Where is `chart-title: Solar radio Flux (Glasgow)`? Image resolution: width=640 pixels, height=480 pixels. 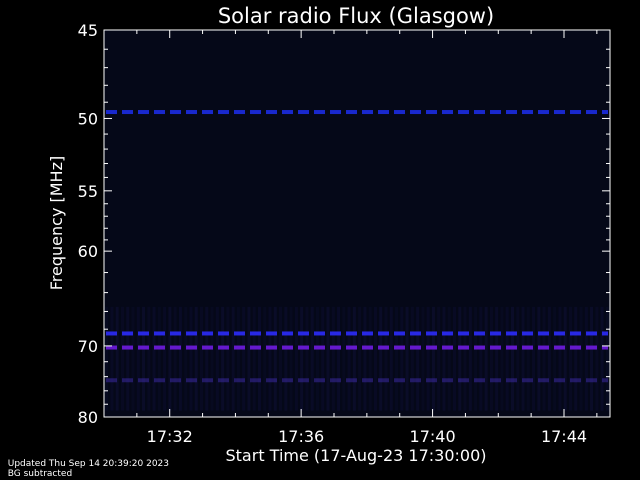
chart-title: Solar radio Flux (Glasgow) is located at coordinates (356, 16).